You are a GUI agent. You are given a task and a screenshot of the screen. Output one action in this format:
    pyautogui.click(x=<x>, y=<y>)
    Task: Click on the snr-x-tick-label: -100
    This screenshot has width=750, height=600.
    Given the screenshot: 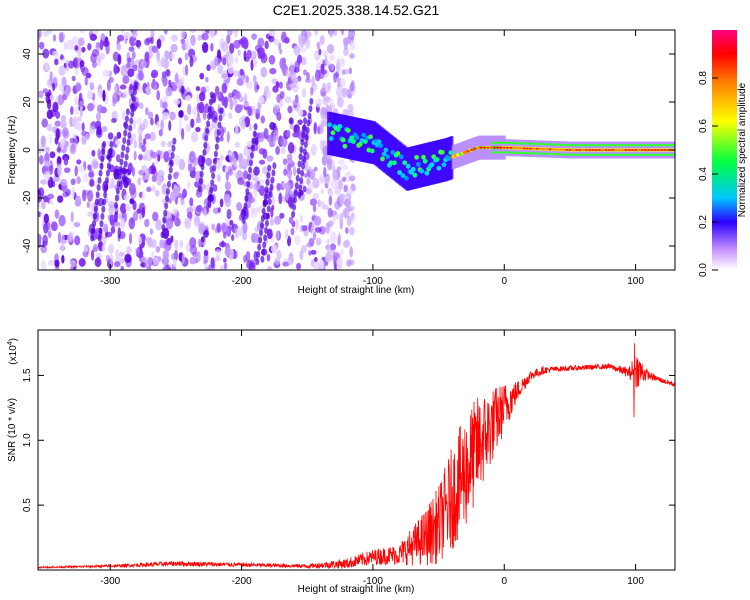 What is the action you would take?
    pyautogui.click(x=373, y=581)
    